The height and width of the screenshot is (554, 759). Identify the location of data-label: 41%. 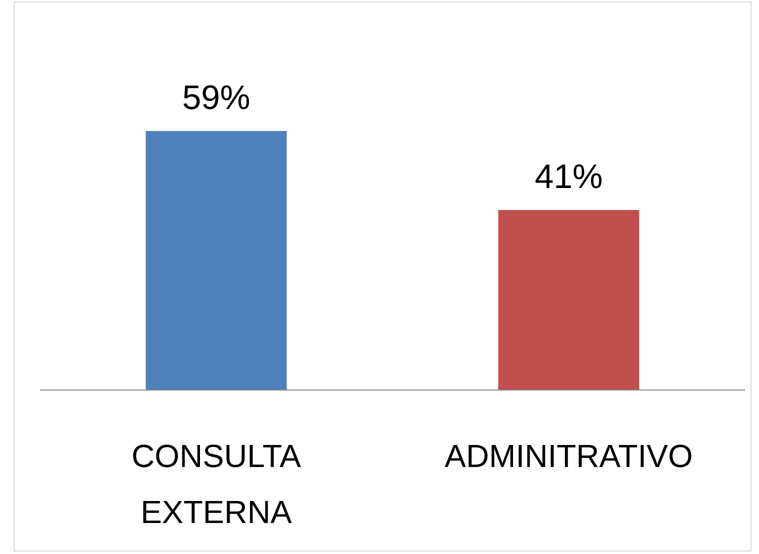
(568, 177).